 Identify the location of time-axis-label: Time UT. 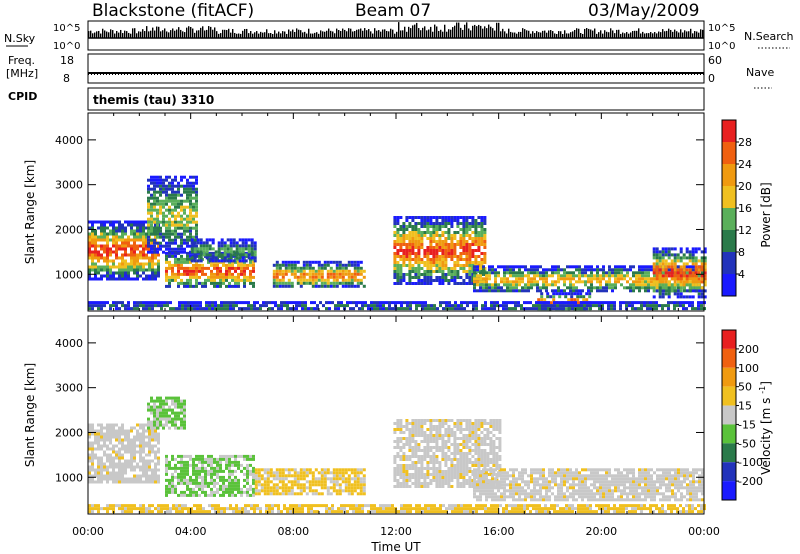
(395, 547).